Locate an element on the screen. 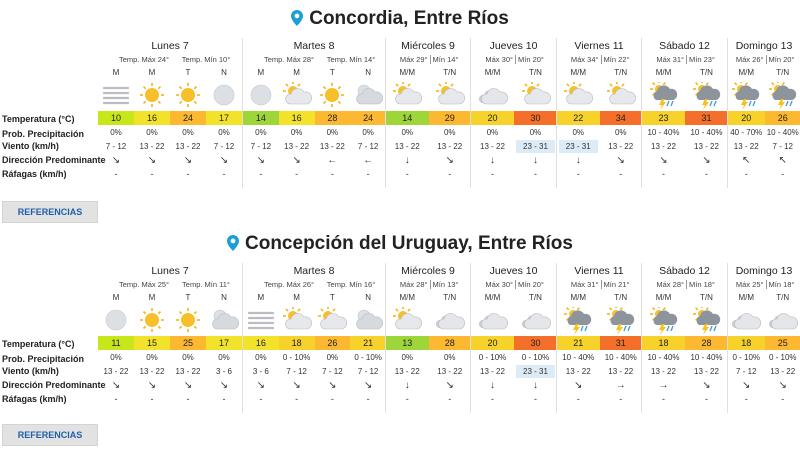 The image size is (800, 450). period-column: T/N 26 10 - 40% 7 - 12 ↖ - is located at coordinates (782, 113).